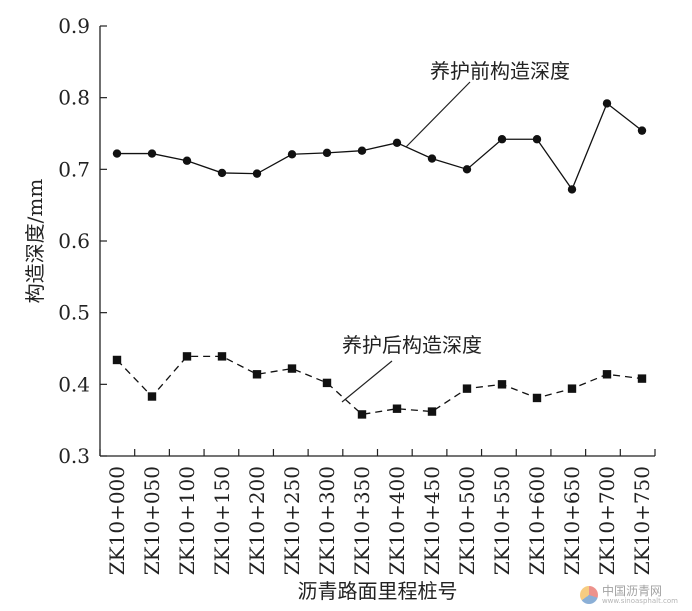 This screenshot has height=611, width=692. What do you see at coordinates (222, 520) in the screenshot?
I see `x-tick-label: ZK10+150` at bounding box center [222, 520].